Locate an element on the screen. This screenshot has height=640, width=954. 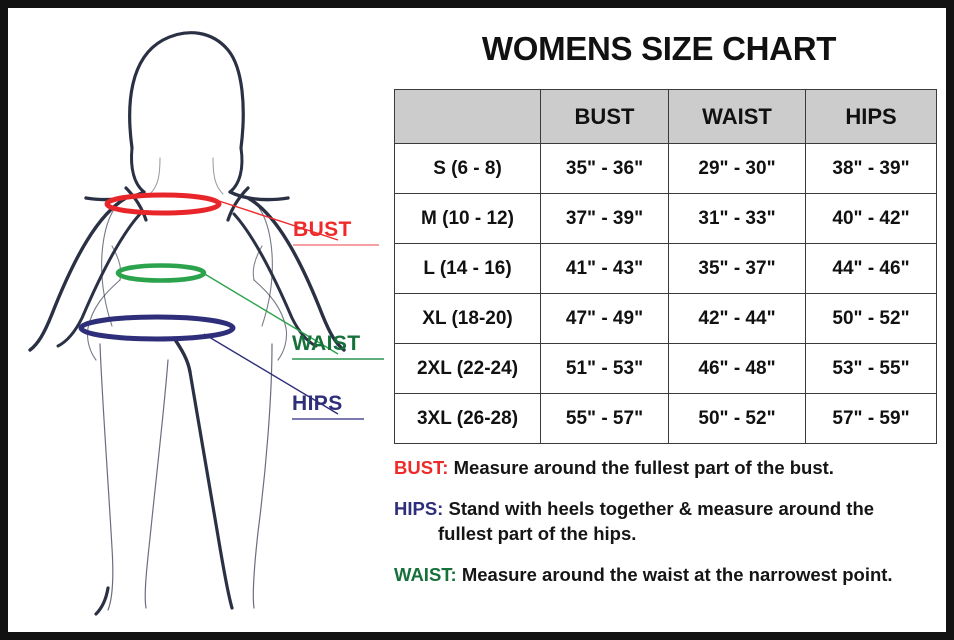
cell-size: L (14 - 16) is located at coordinates (467, 268).